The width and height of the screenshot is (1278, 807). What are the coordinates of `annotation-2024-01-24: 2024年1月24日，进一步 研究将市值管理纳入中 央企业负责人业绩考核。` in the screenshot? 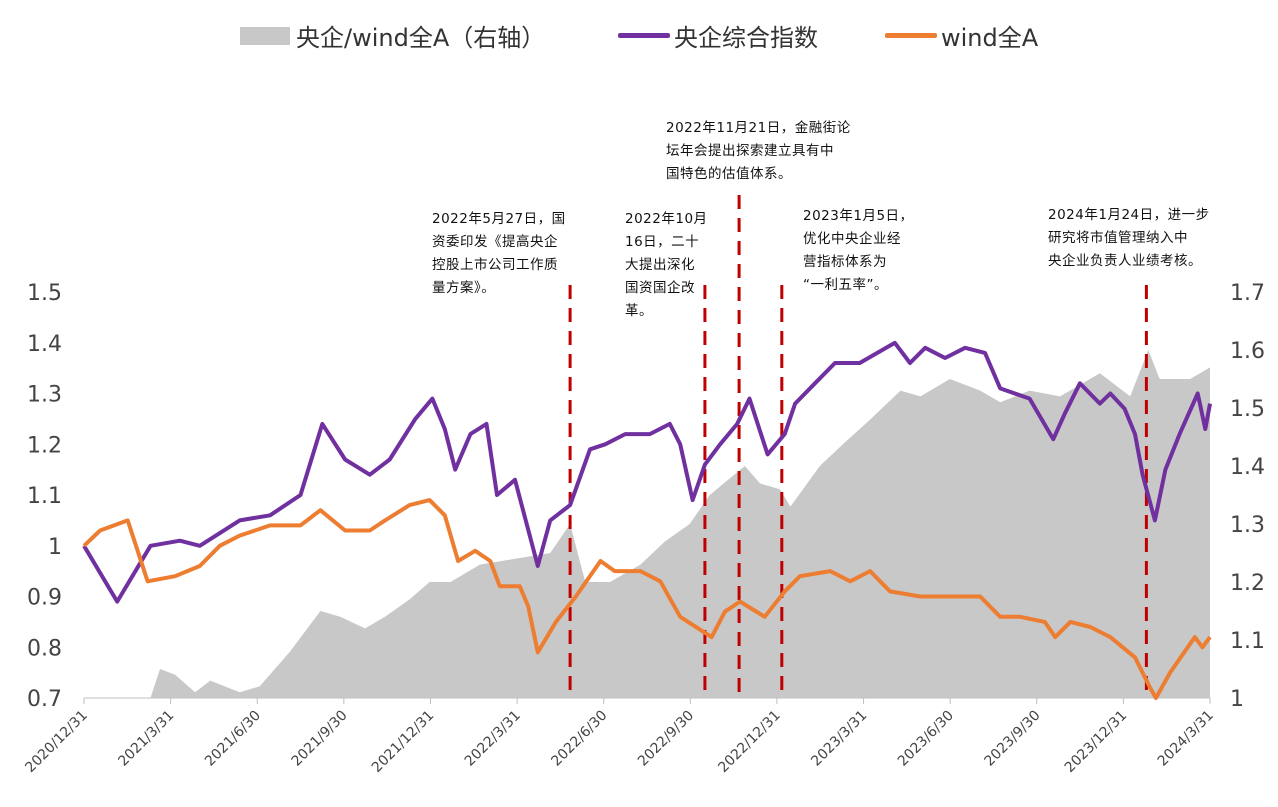 It's located at (1129, 238).